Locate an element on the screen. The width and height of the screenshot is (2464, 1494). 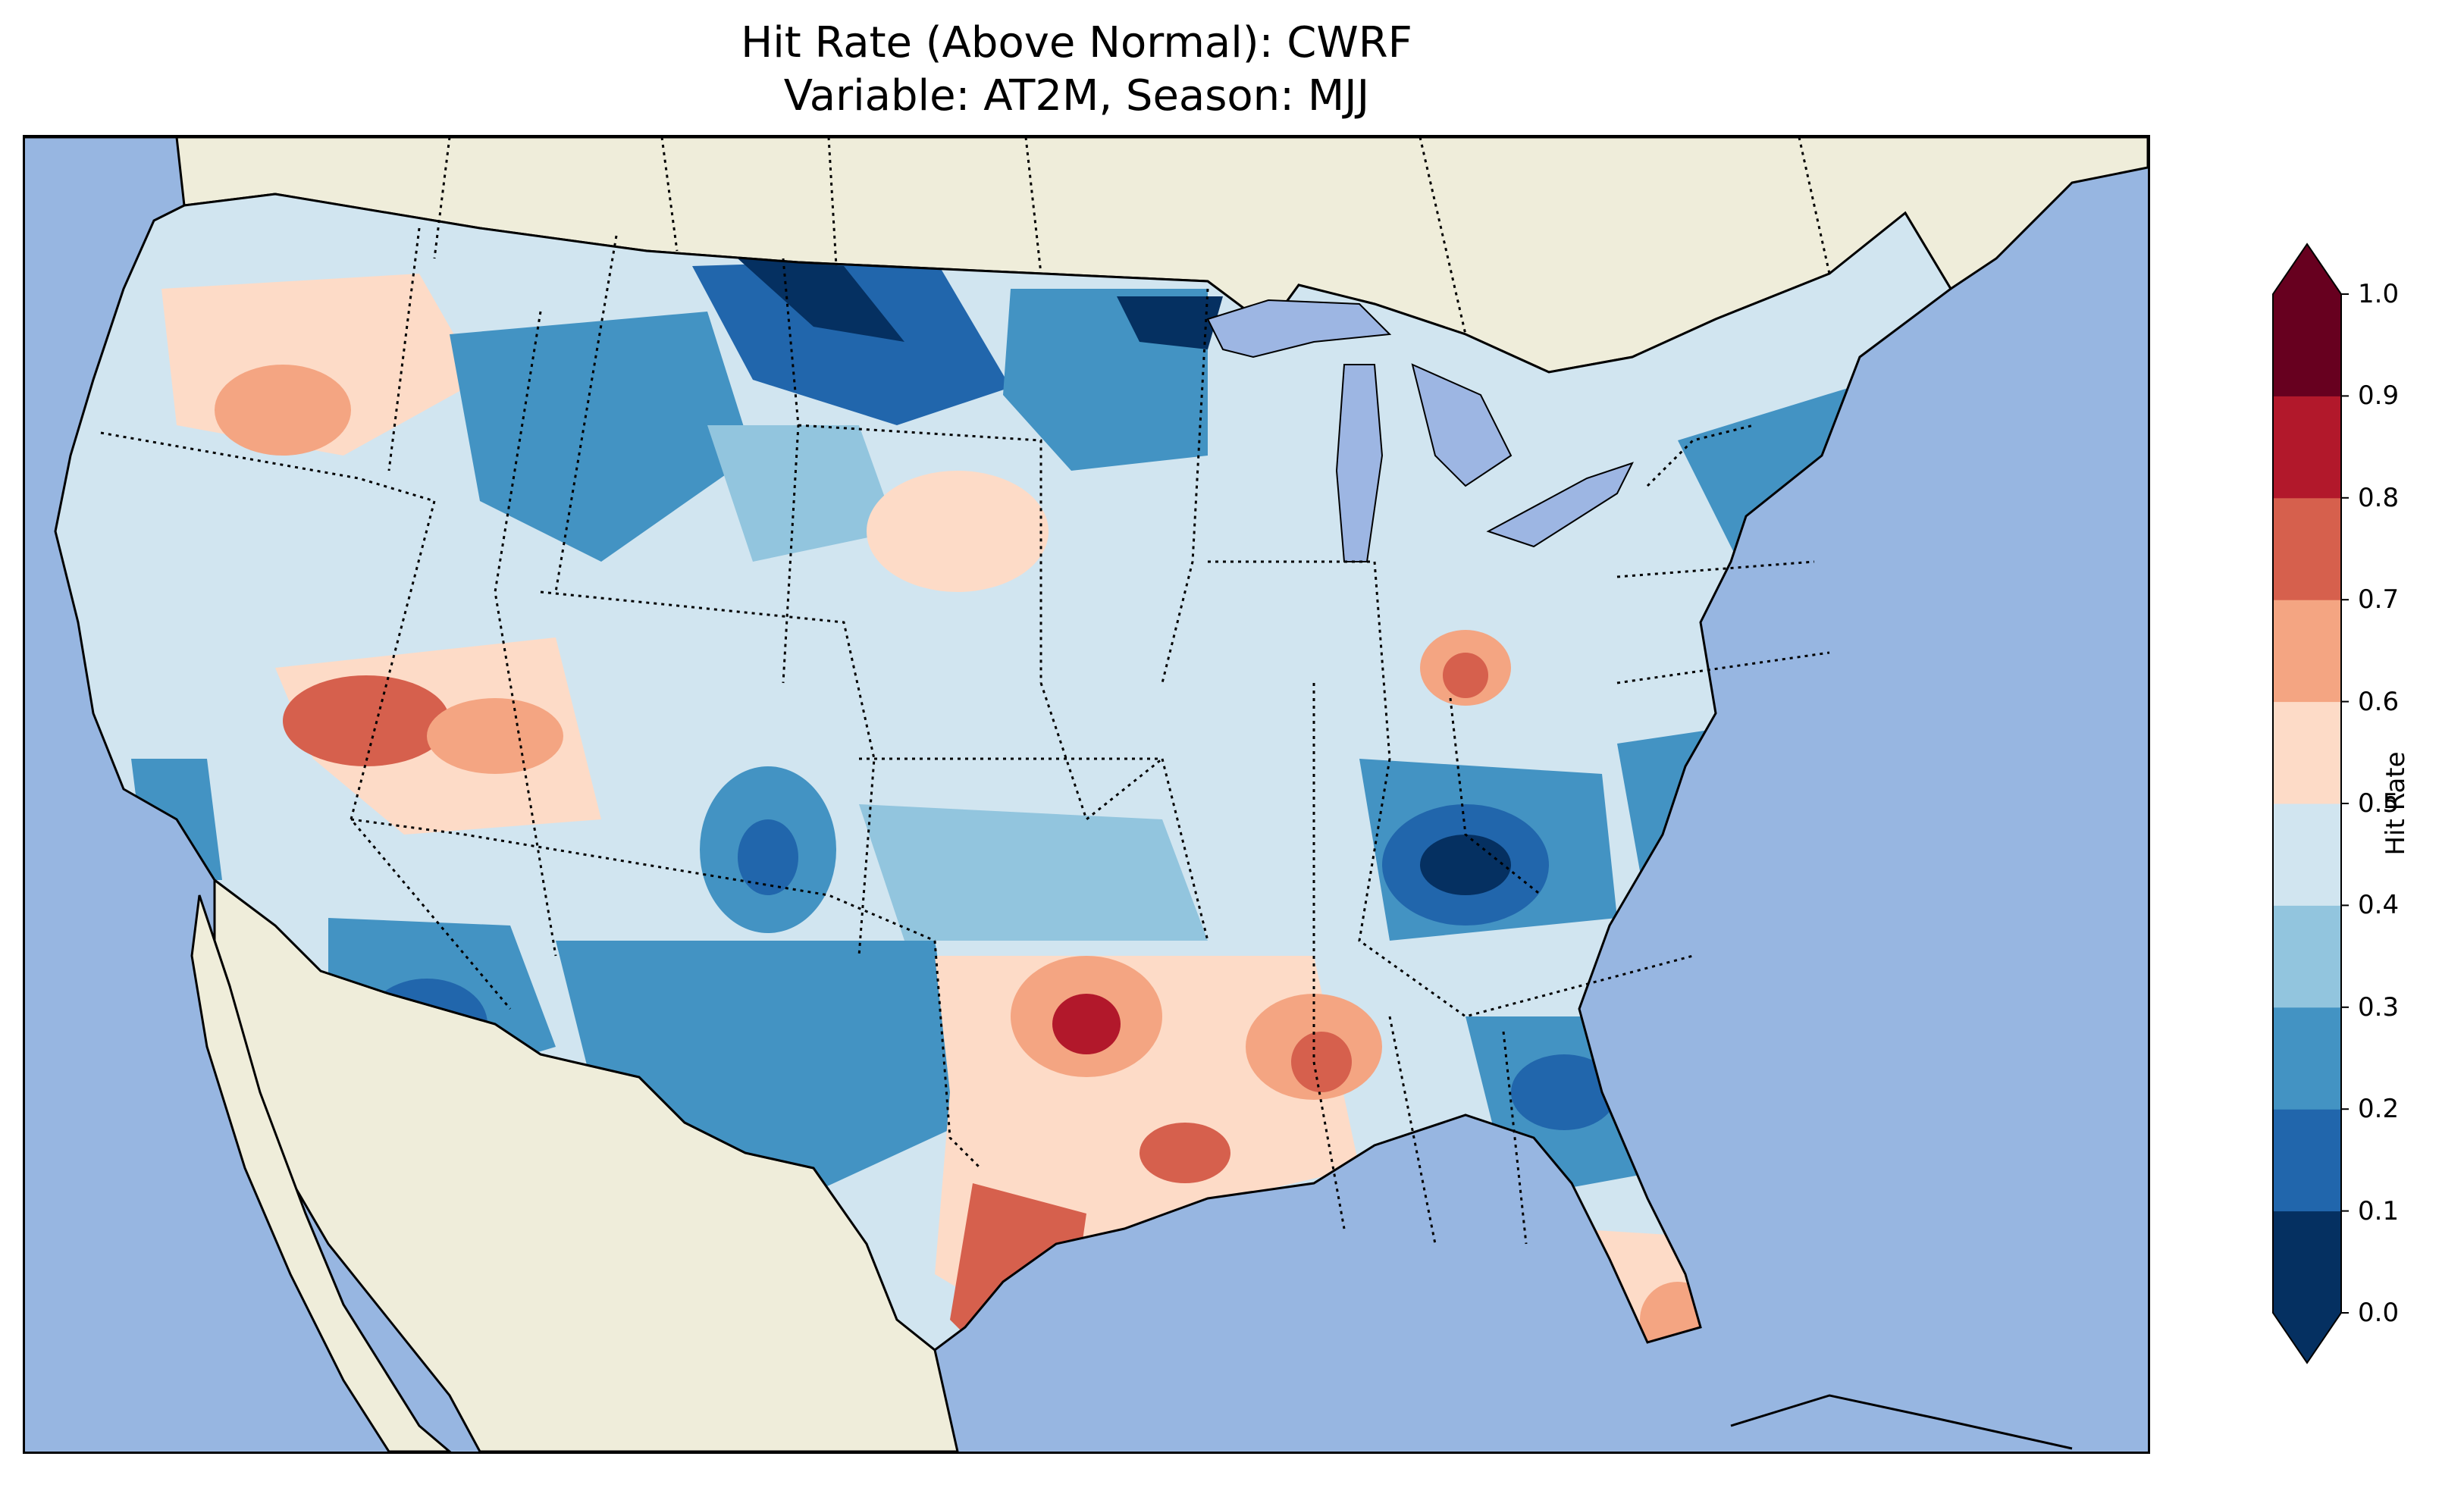
baja-peninsula is located at coordinates (321, 1173).